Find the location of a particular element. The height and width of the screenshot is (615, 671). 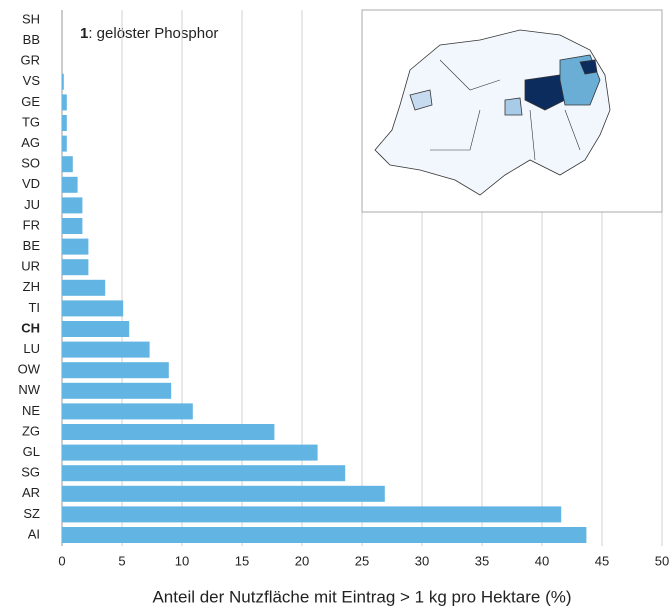

x-tick-label: 20 is located at coordinates (302, 560).